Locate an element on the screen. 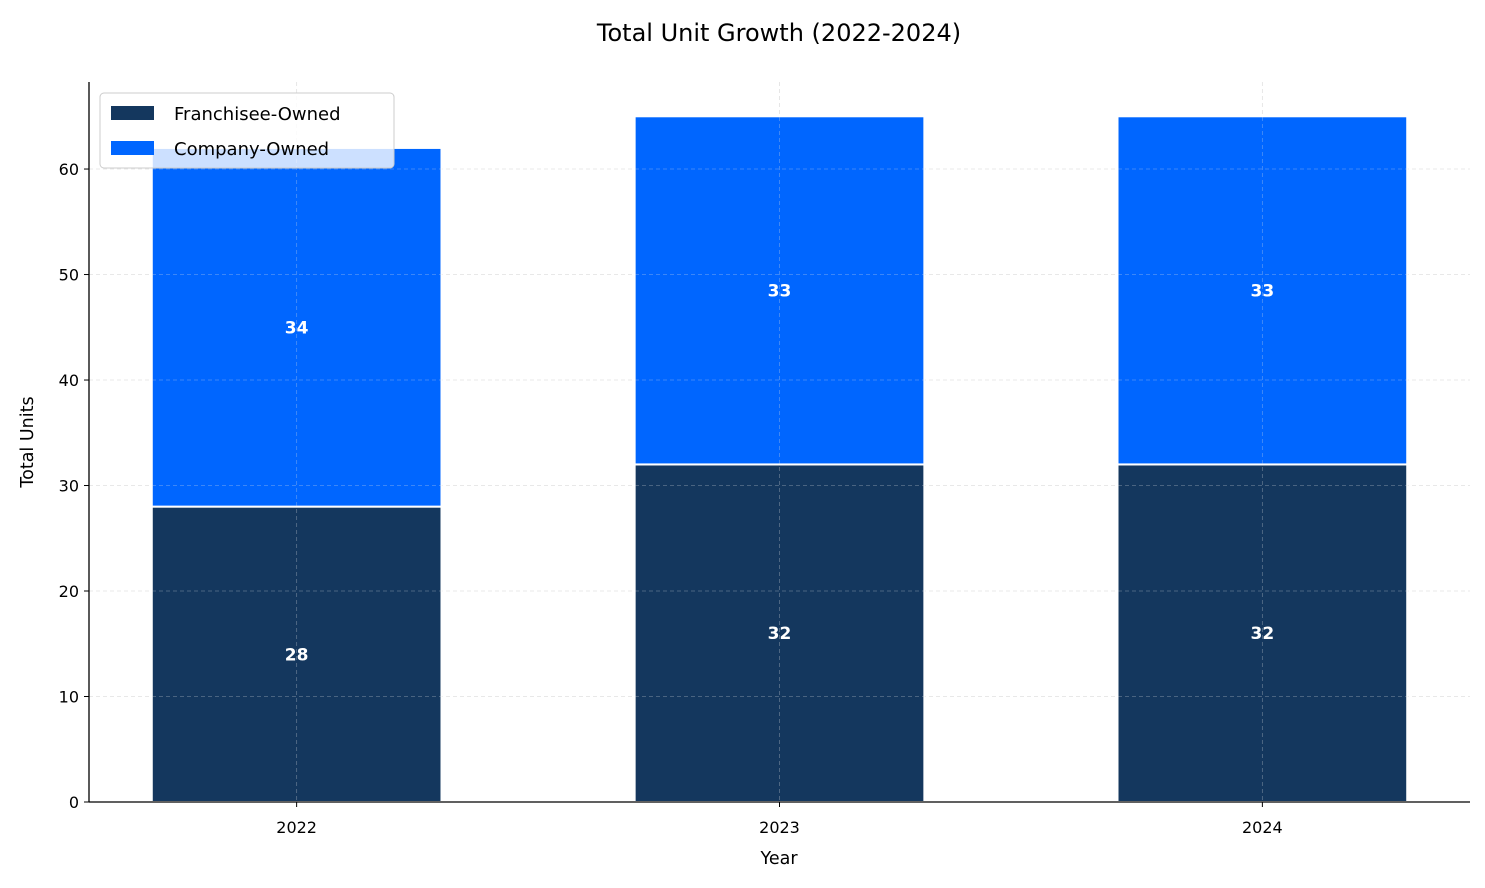 The image size is (1485, 888). bar-company-owned-2023 is located at coordinates (779, 290).